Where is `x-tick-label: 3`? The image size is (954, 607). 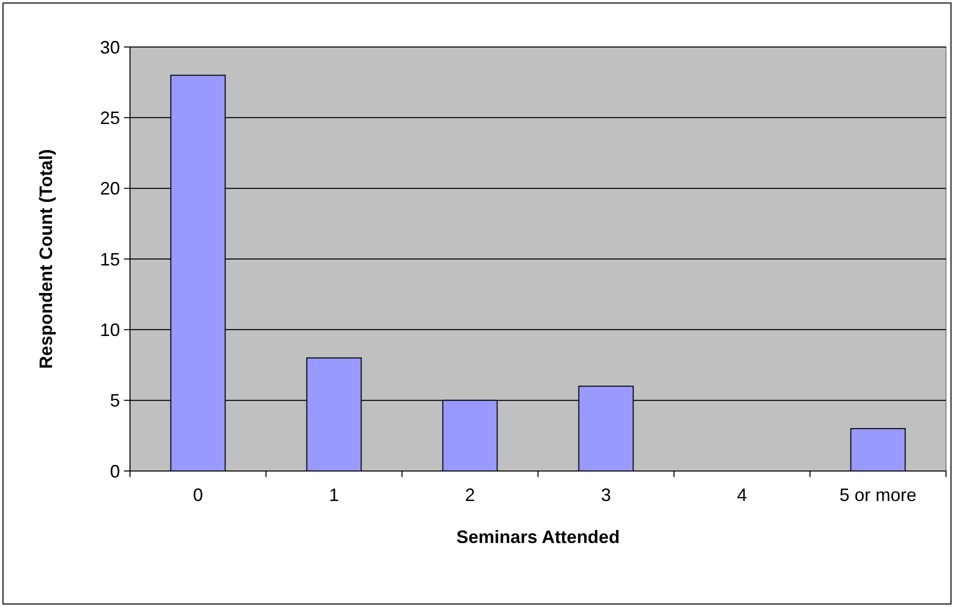 x-tick-label: 3 is located at coordinates (606, 495).